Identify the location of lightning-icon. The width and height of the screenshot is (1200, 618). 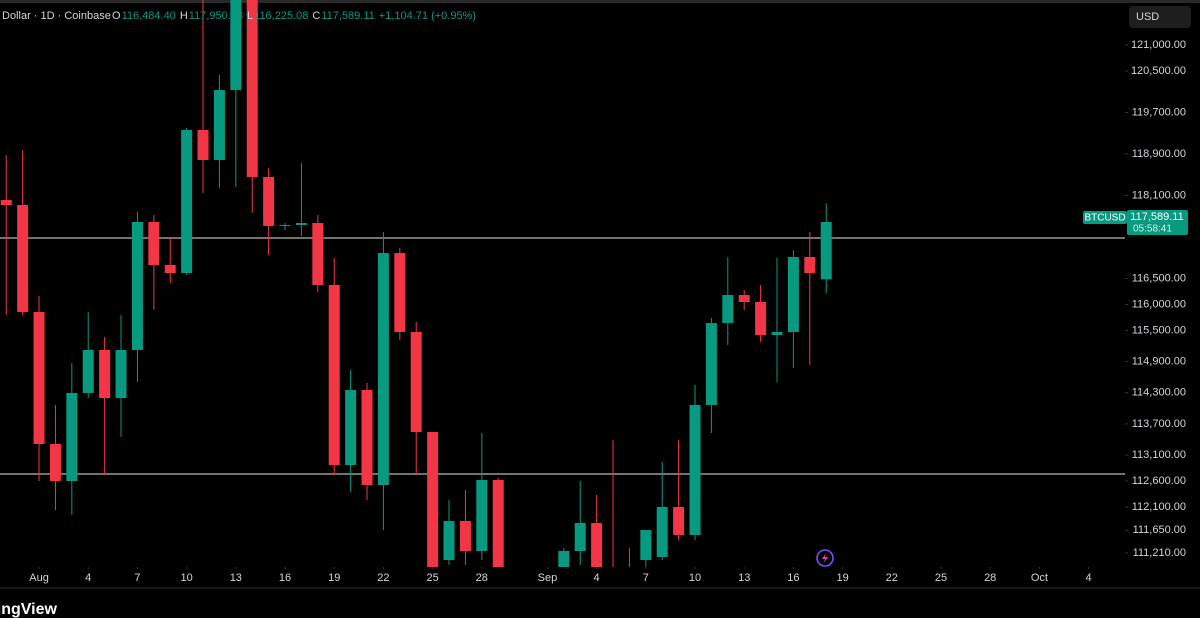
(825, 558).